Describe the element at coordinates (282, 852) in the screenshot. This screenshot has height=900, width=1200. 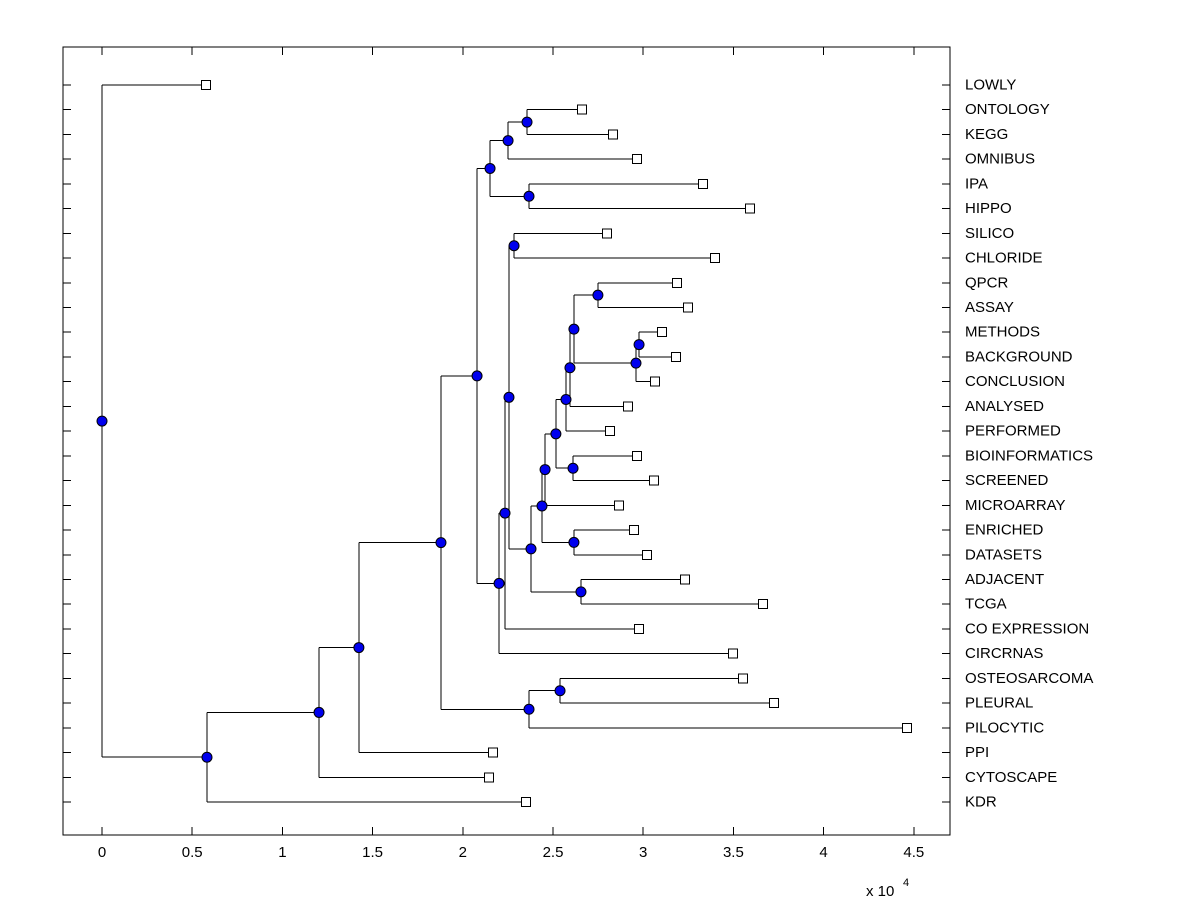
I see `x-tick-label: 1` at that location.